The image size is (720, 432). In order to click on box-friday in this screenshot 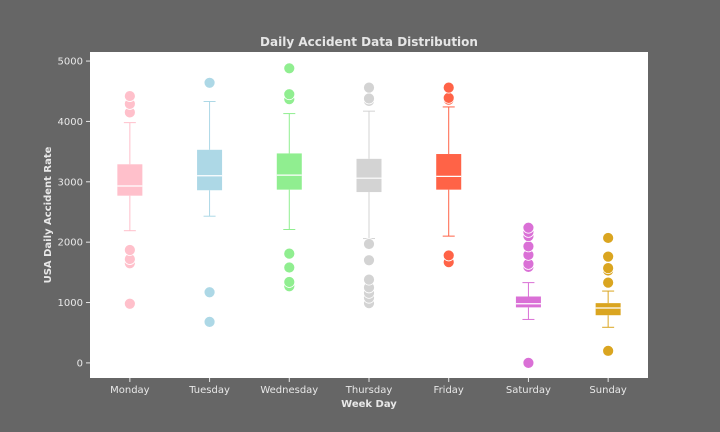, I will do `click(449, 174)`.